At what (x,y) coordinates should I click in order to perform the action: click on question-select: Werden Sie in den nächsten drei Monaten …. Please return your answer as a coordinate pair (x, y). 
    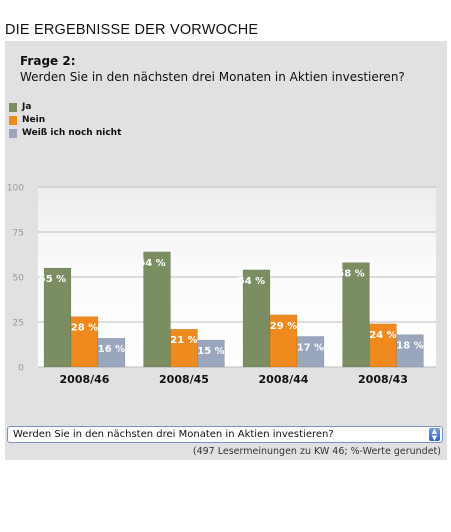
    Looking at the image, I should click on (225, 434).